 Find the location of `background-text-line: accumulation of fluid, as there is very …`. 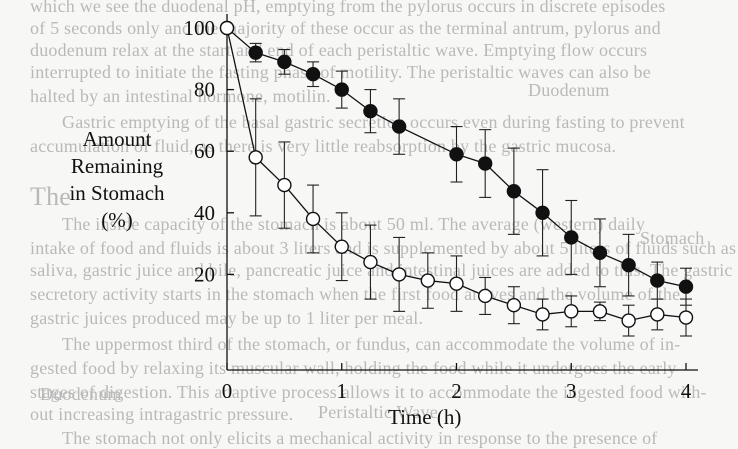

background-text-line: accumulation of fluid, as there is very … is located at coordinates (323, 146).